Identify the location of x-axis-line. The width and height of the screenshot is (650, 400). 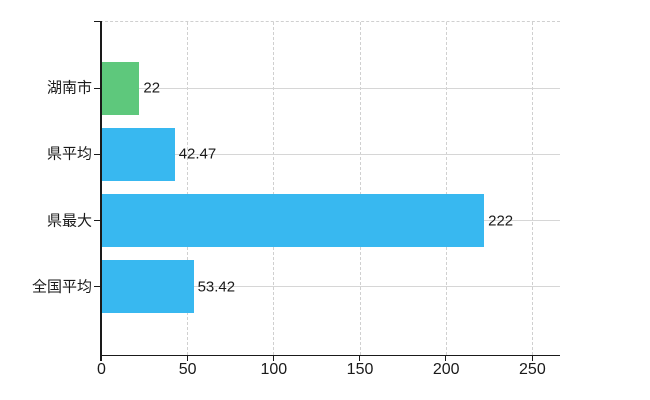
(329, 355).